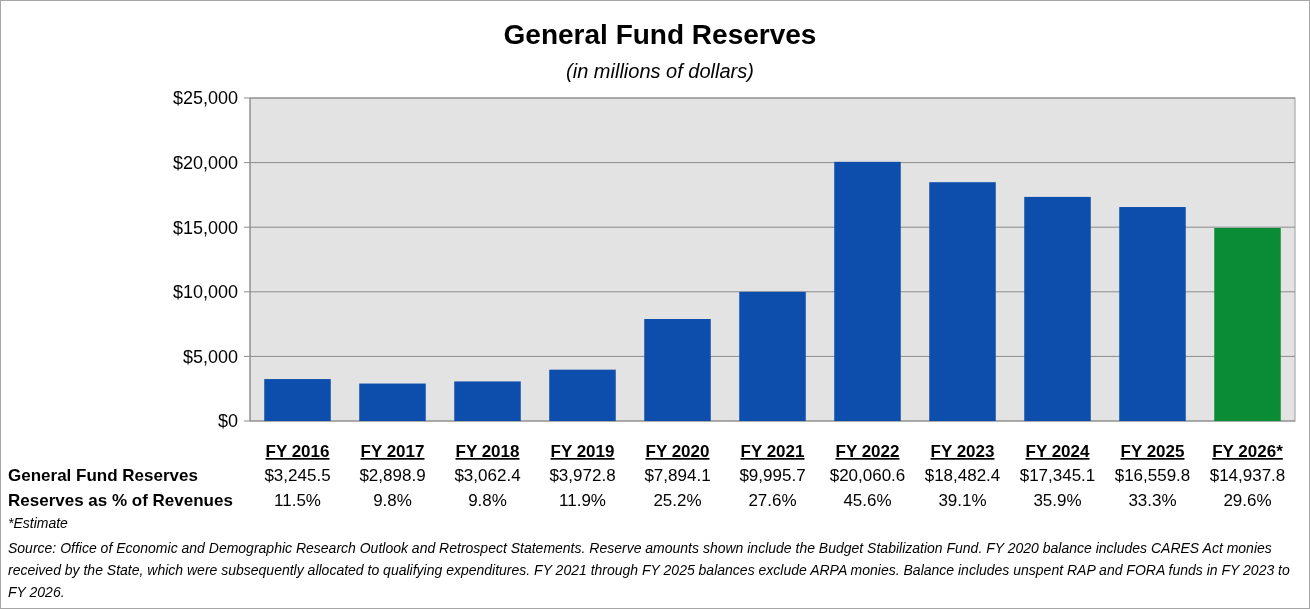 Image resolution: width=1310 pixels, height=609 pixels. Describe the element at coordinates (120, 500) in the screenshot. I see `text: Reserves as % of Revenues` at that location.